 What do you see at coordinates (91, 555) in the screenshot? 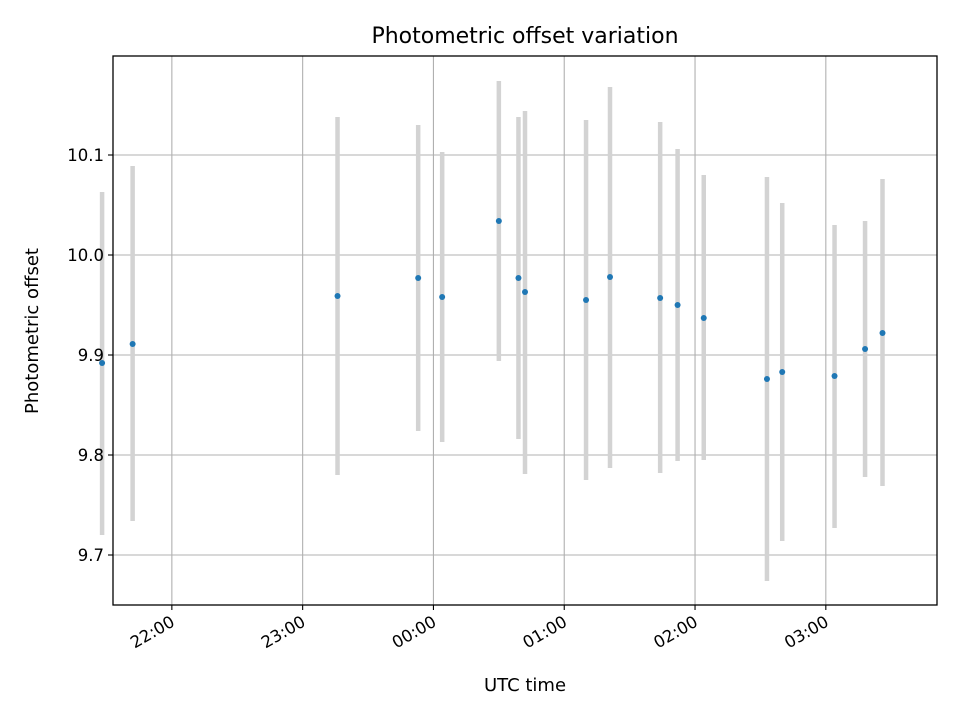
I see `y-tick-label: 9.7` at bounding box center [91, 555].